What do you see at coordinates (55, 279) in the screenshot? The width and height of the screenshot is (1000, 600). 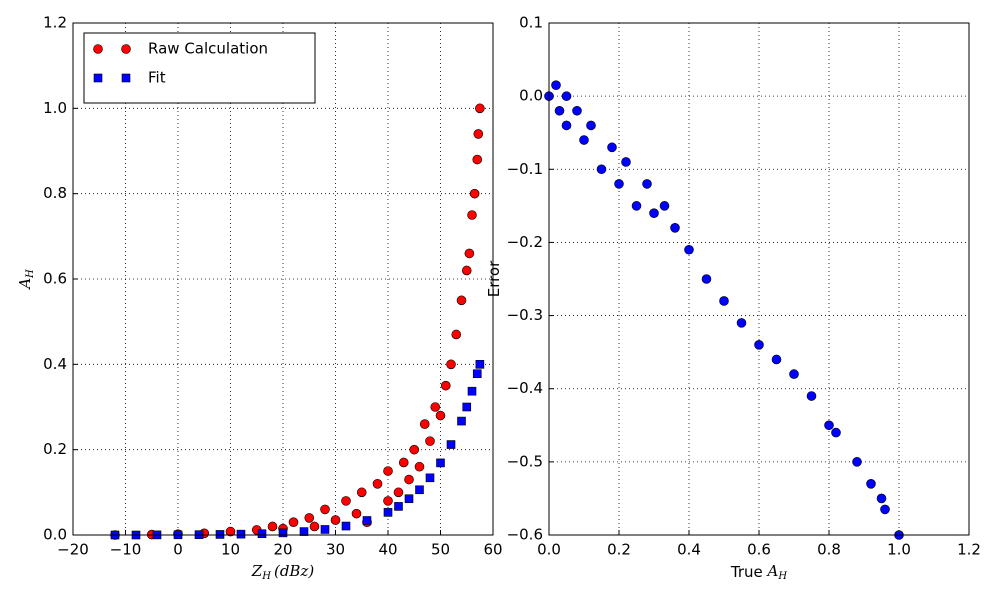 I see `y-tick-label: 0.6` at bounding box center [55, 279].